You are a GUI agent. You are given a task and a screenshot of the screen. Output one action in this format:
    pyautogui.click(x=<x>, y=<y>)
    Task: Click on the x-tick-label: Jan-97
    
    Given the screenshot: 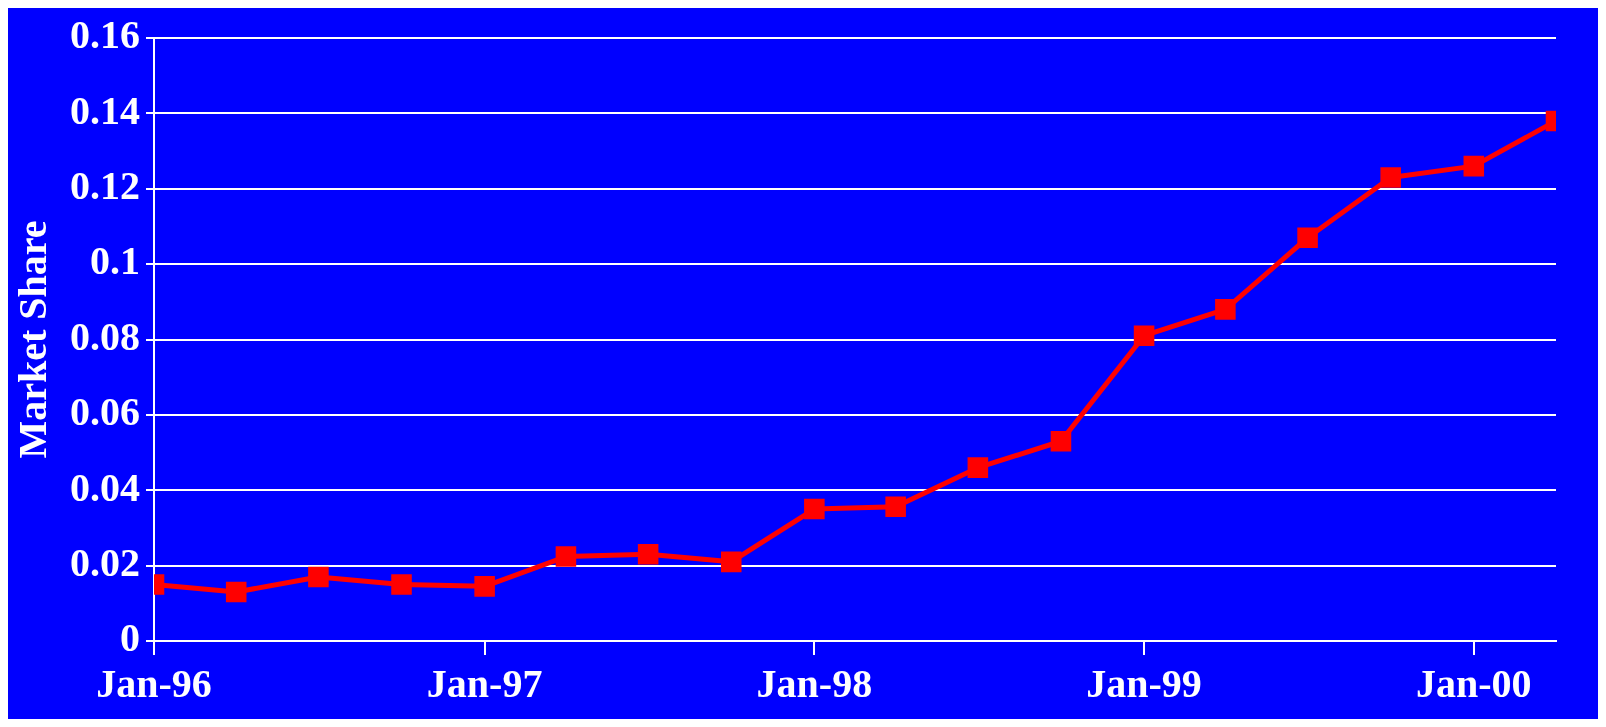 What is the action you would take?
    pyautogui.click(x=484, y=684)
    